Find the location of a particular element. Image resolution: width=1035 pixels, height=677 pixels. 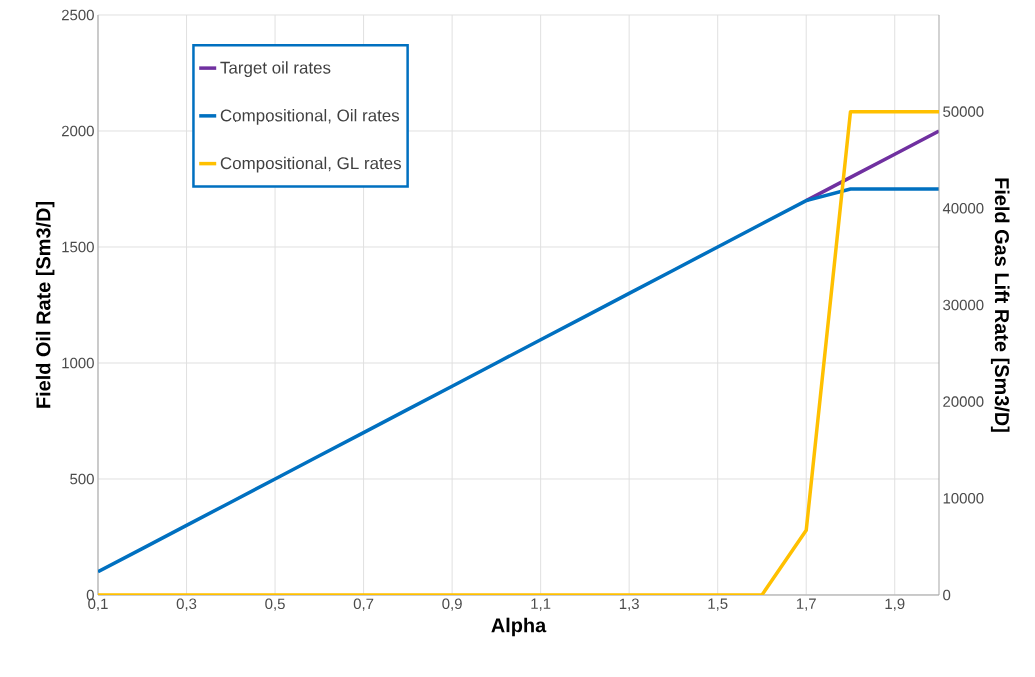

y-axis-title: Field Oil Rate [Sm3/D] is located at coordinates (45, 305).